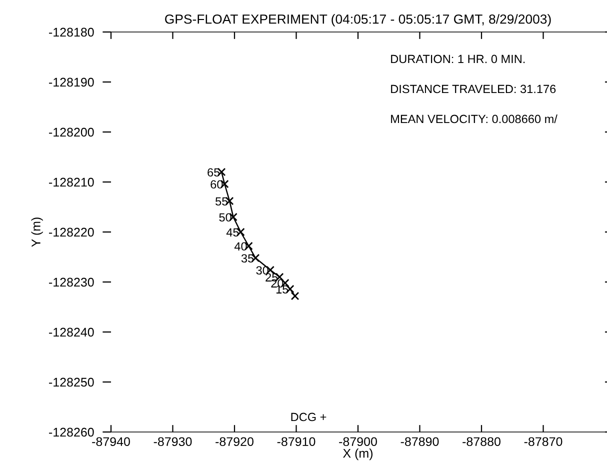  What do you see at coordinates (235, 441) in the screenshot?
I see `x-tick-label: -87920` at bounding box center [235, 441].